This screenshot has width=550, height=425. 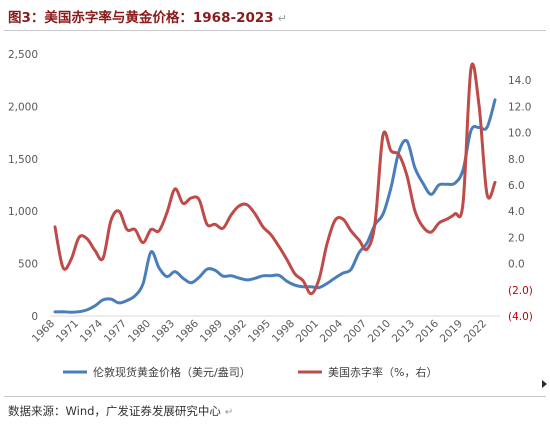 I want to click on y-left-tick-label: 1,000, so click(x=23, y=212).